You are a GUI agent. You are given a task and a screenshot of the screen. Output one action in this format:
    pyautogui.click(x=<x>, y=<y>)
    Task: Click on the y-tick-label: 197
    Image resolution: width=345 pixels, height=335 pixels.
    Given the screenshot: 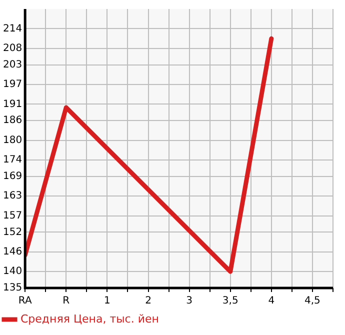 What is the action you would take?
    pyautogui.click(x=12, y=84)
    